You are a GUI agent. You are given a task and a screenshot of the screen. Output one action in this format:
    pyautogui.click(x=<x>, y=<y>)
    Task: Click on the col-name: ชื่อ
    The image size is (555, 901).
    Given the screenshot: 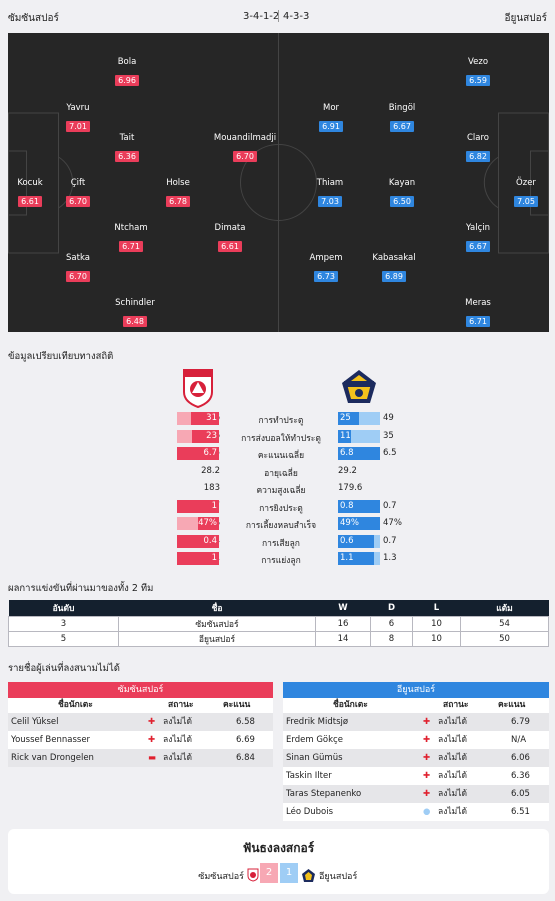 What is the action you would take?
    pyautogui.click(x=217, y=608)
    